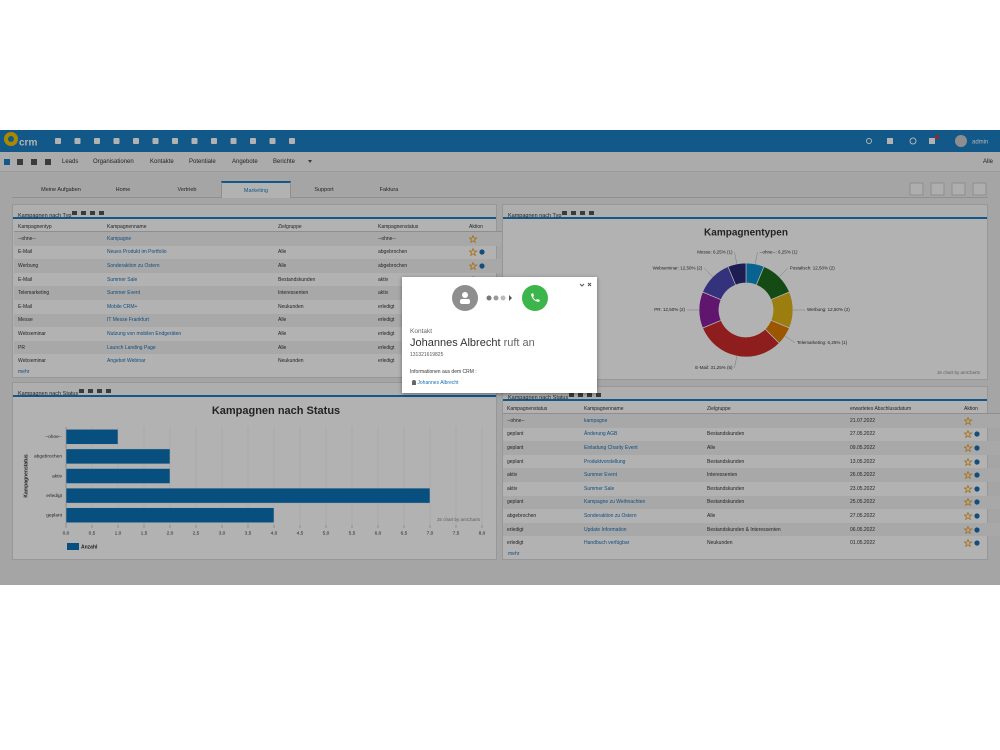  What do you see at coordinates (144, 333) in the screenshot?
I see `record-link: Nutzung von mobilen Endgeräten` at bounding box center [144, 333].